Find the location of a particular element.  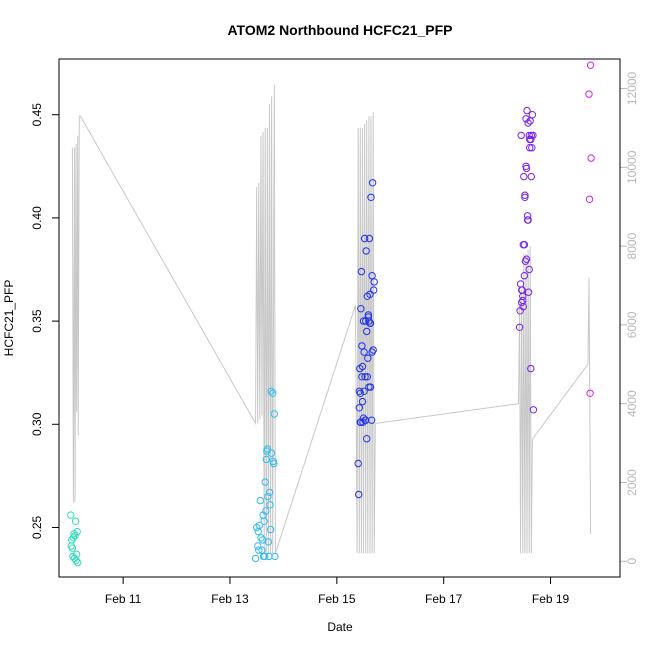

y2-tick-label: 8000 is located at coordinates (632, 245).